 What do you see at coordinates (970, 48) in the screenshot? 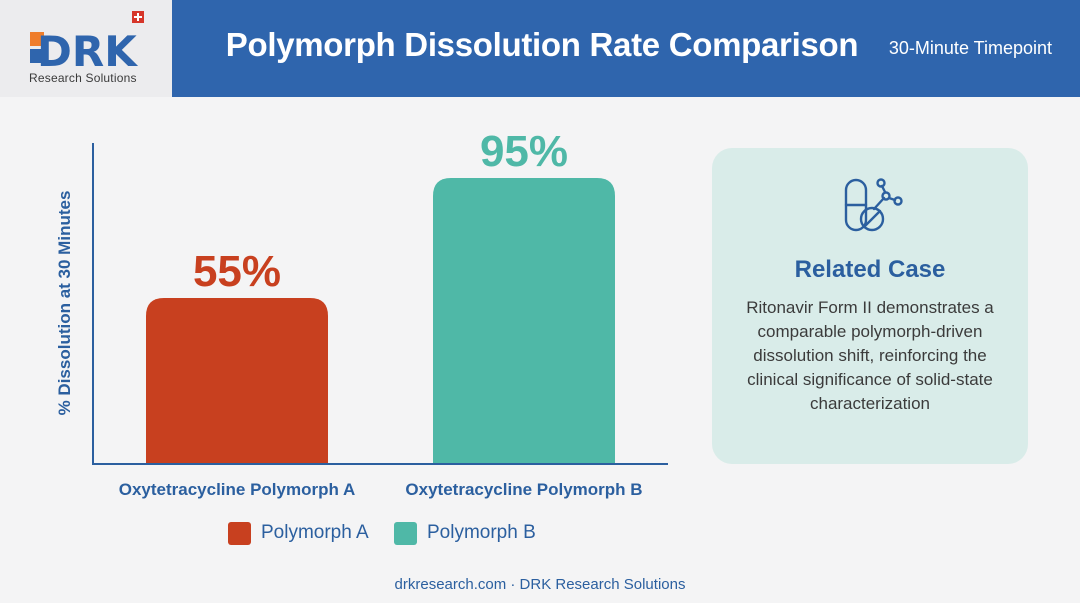
I see `page-subtitle: 30-Minute Timepoint` at bounding box center [970, 48].